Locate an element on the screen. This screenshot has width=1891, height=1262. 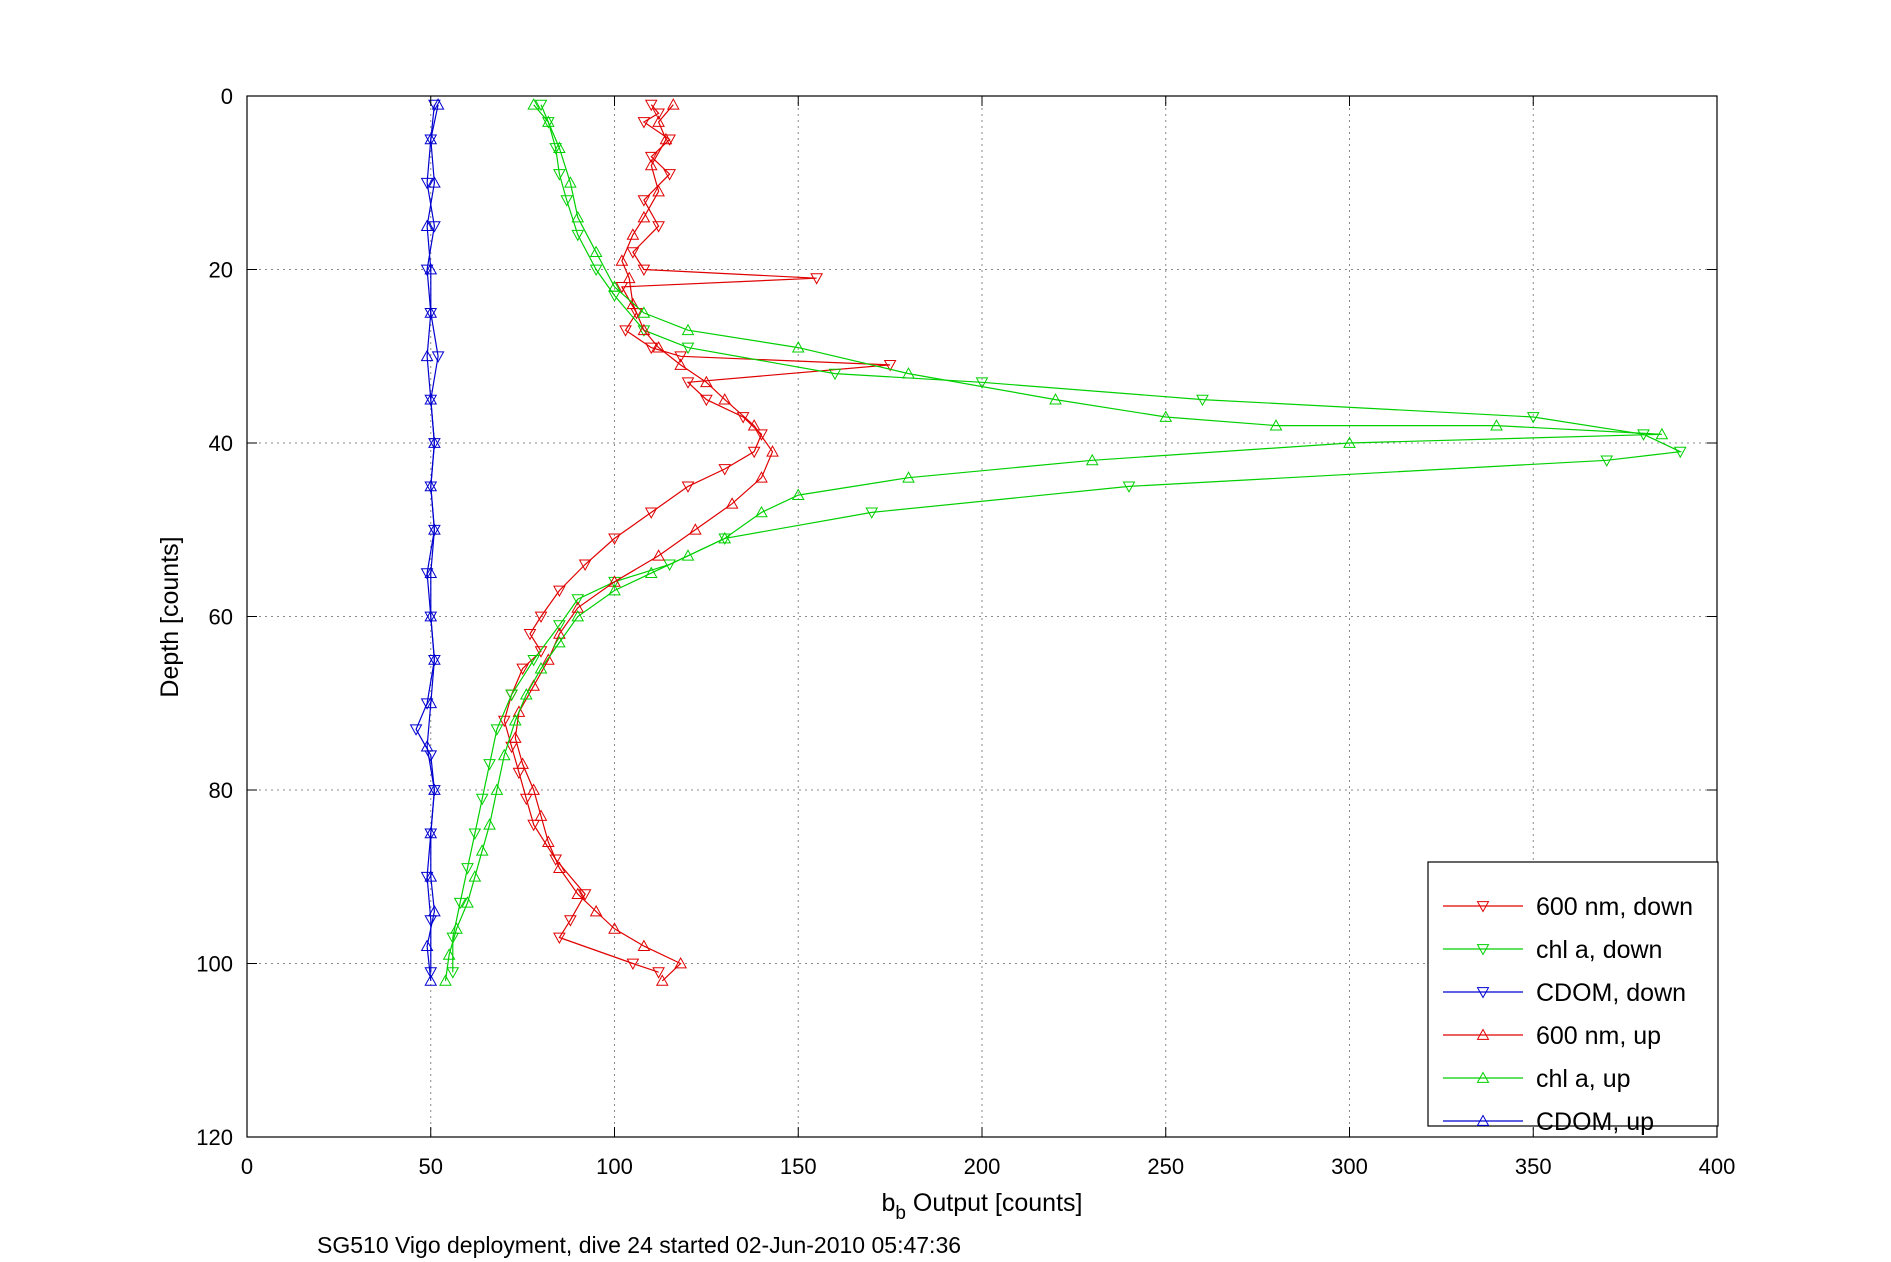
legend-marker is located at coordinates (1483, 1120).